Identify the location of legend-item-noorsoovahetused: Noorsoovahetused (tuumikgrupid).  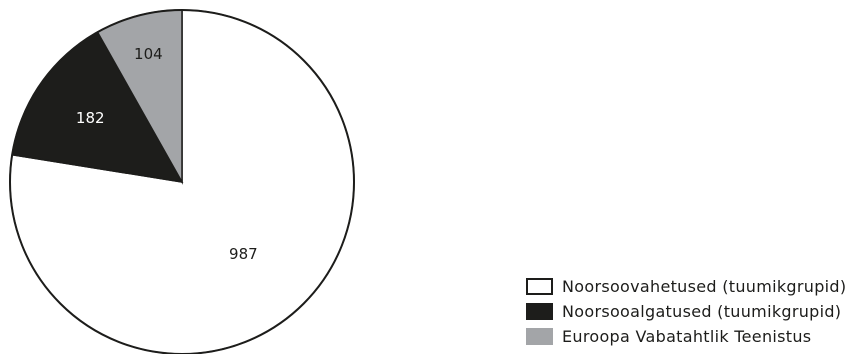
(686, 286).